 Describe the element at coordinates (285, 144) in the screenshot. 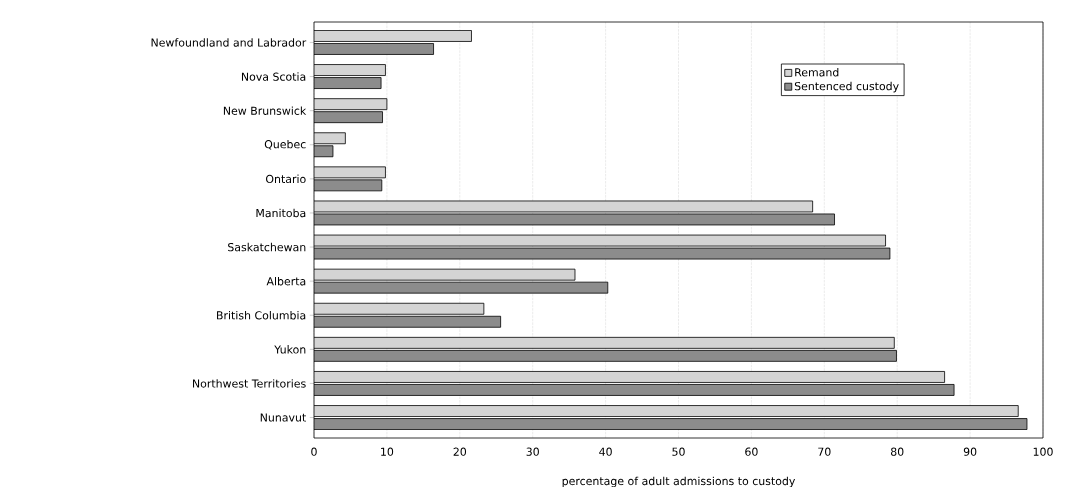

I see `y-tick-label: Quebec` at that location.